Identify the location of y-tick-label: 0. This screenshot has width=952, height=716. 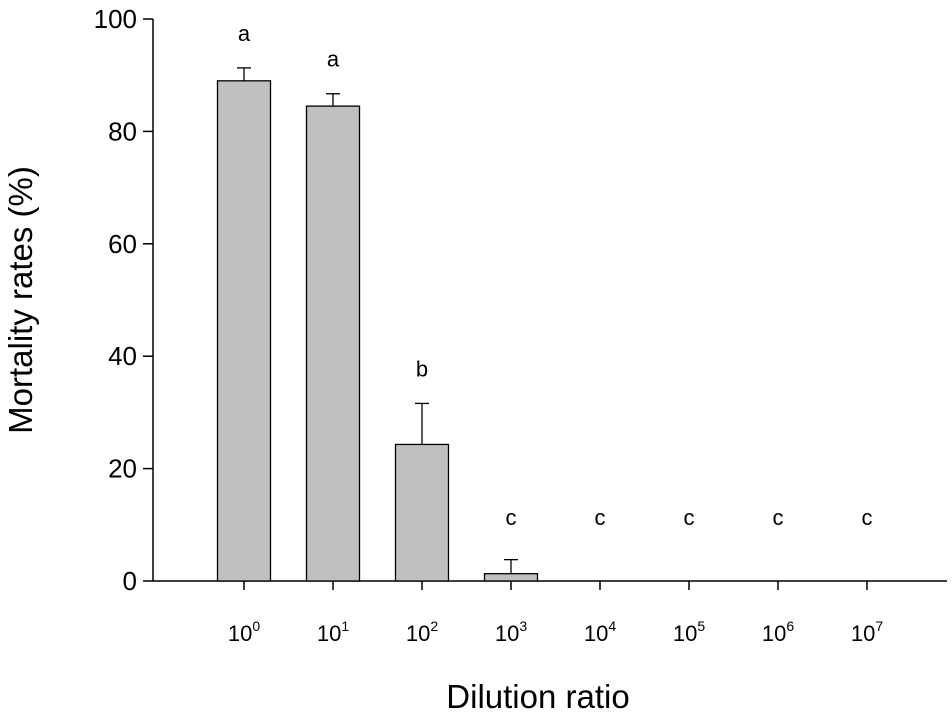
(130, 581).